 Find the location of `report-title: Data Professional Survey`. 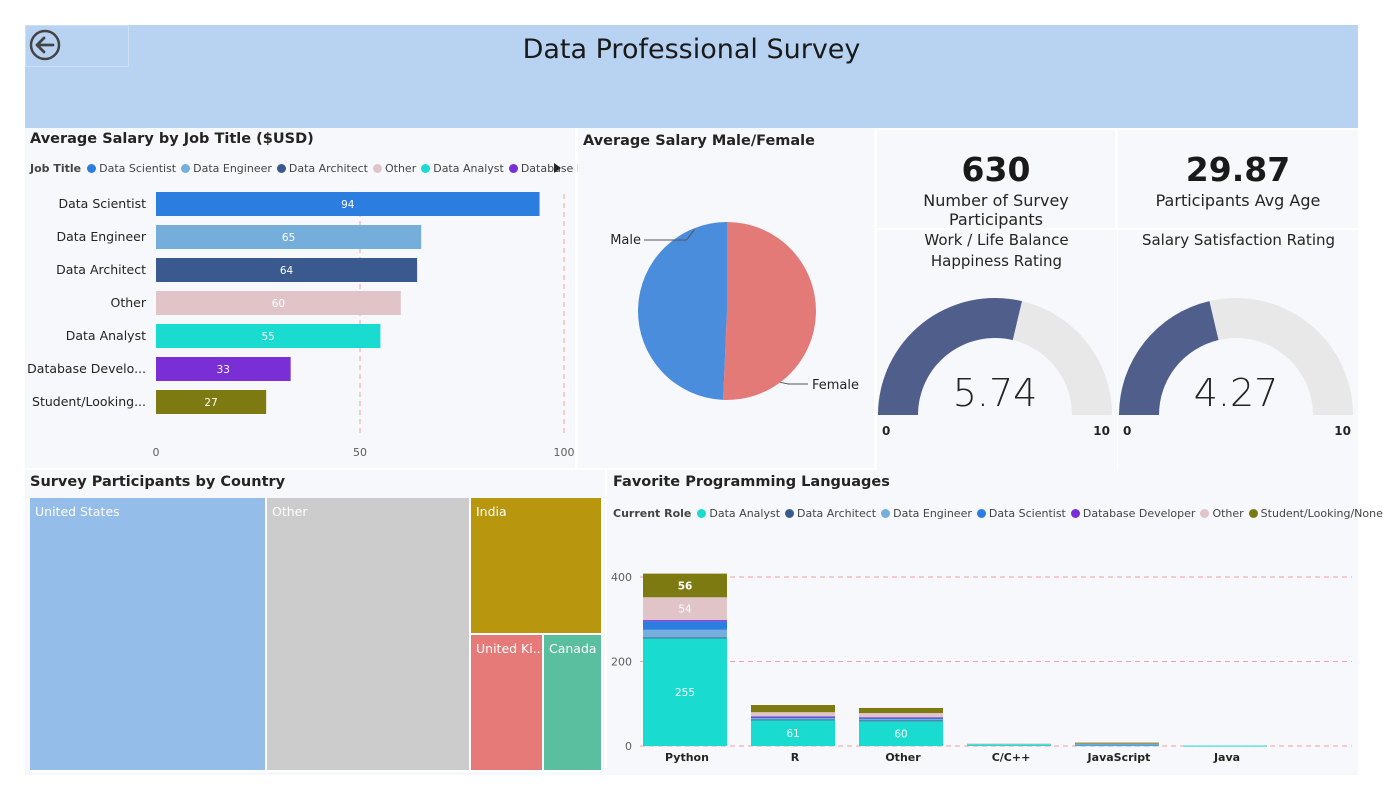

report-title: Data Professional Survey is located at coordinates (691, 49).